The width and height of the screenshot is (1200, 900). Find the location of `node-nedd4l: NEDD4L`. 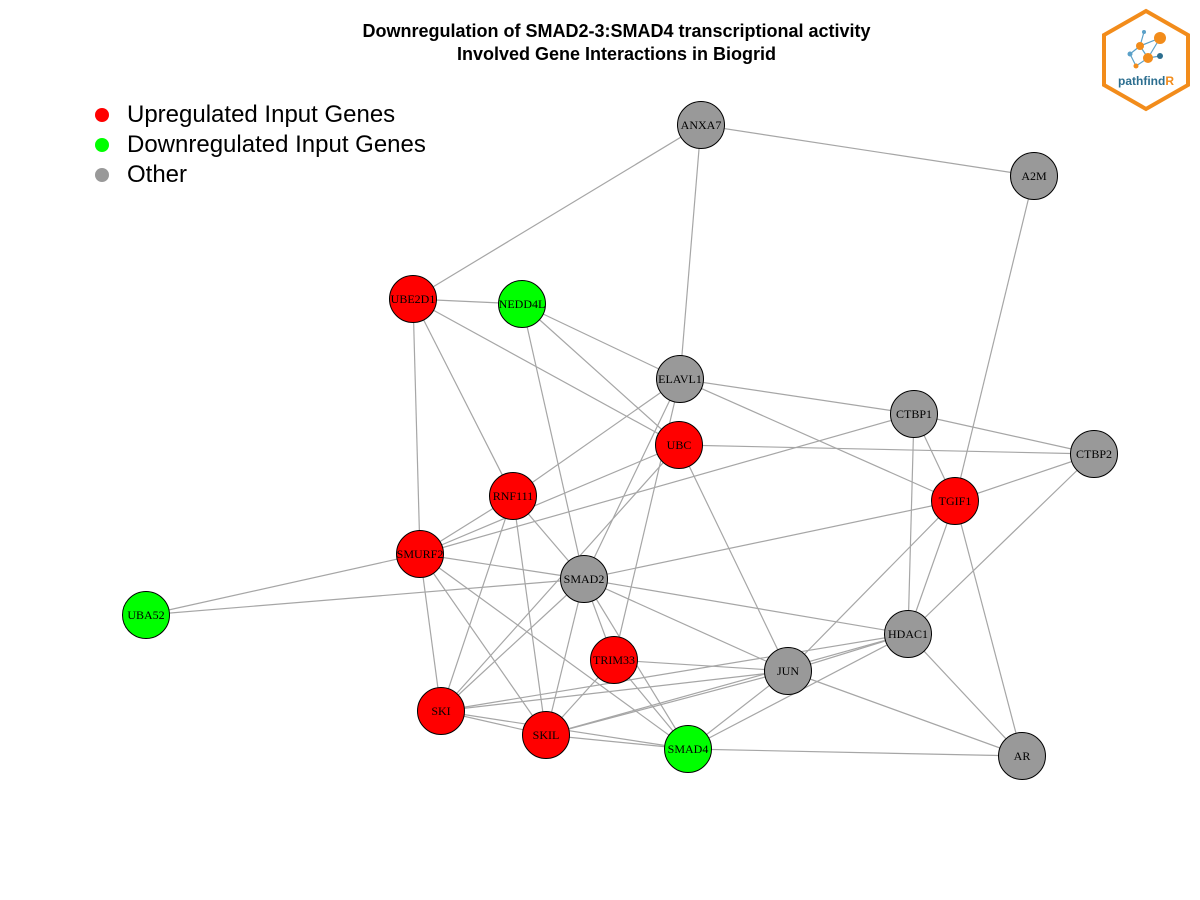

node-nedd4l: NEDD4L is located at coordinates (522, 304).